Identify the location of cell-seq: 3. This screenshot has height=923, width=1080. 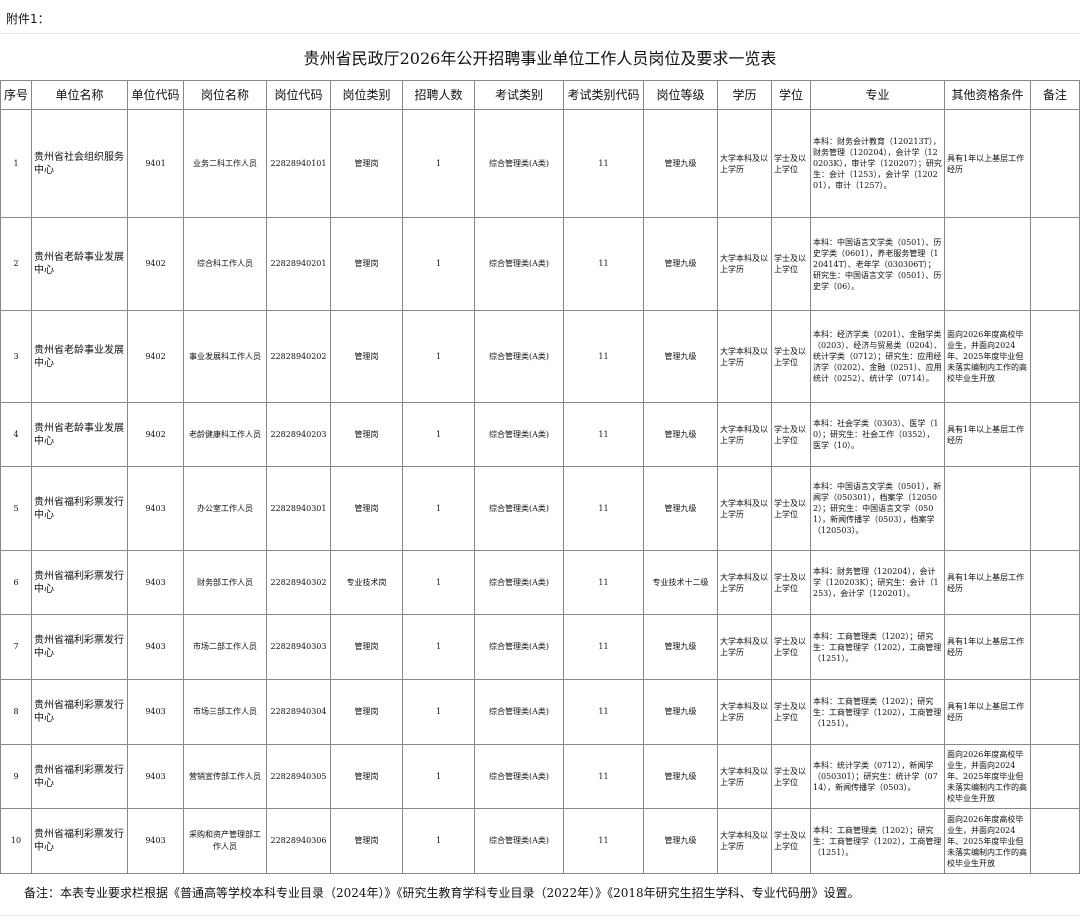
(16, 356).